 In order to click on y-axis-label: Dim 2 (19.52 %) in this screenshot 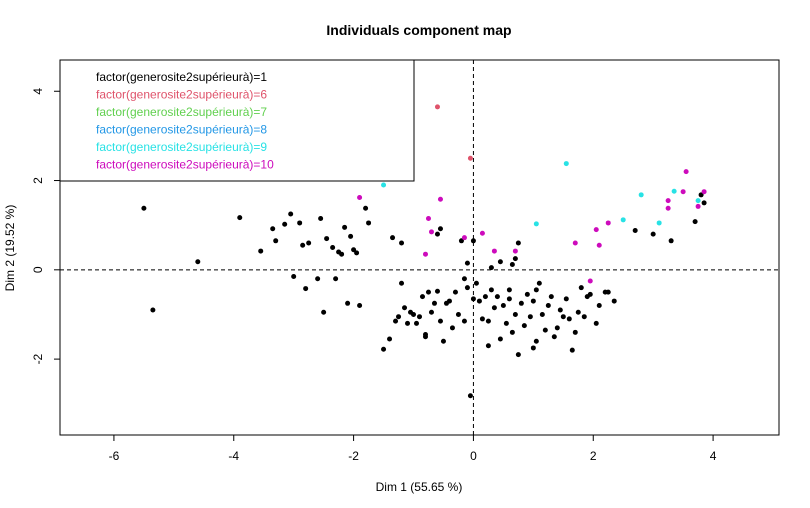, I will do `click(10, 248)`.